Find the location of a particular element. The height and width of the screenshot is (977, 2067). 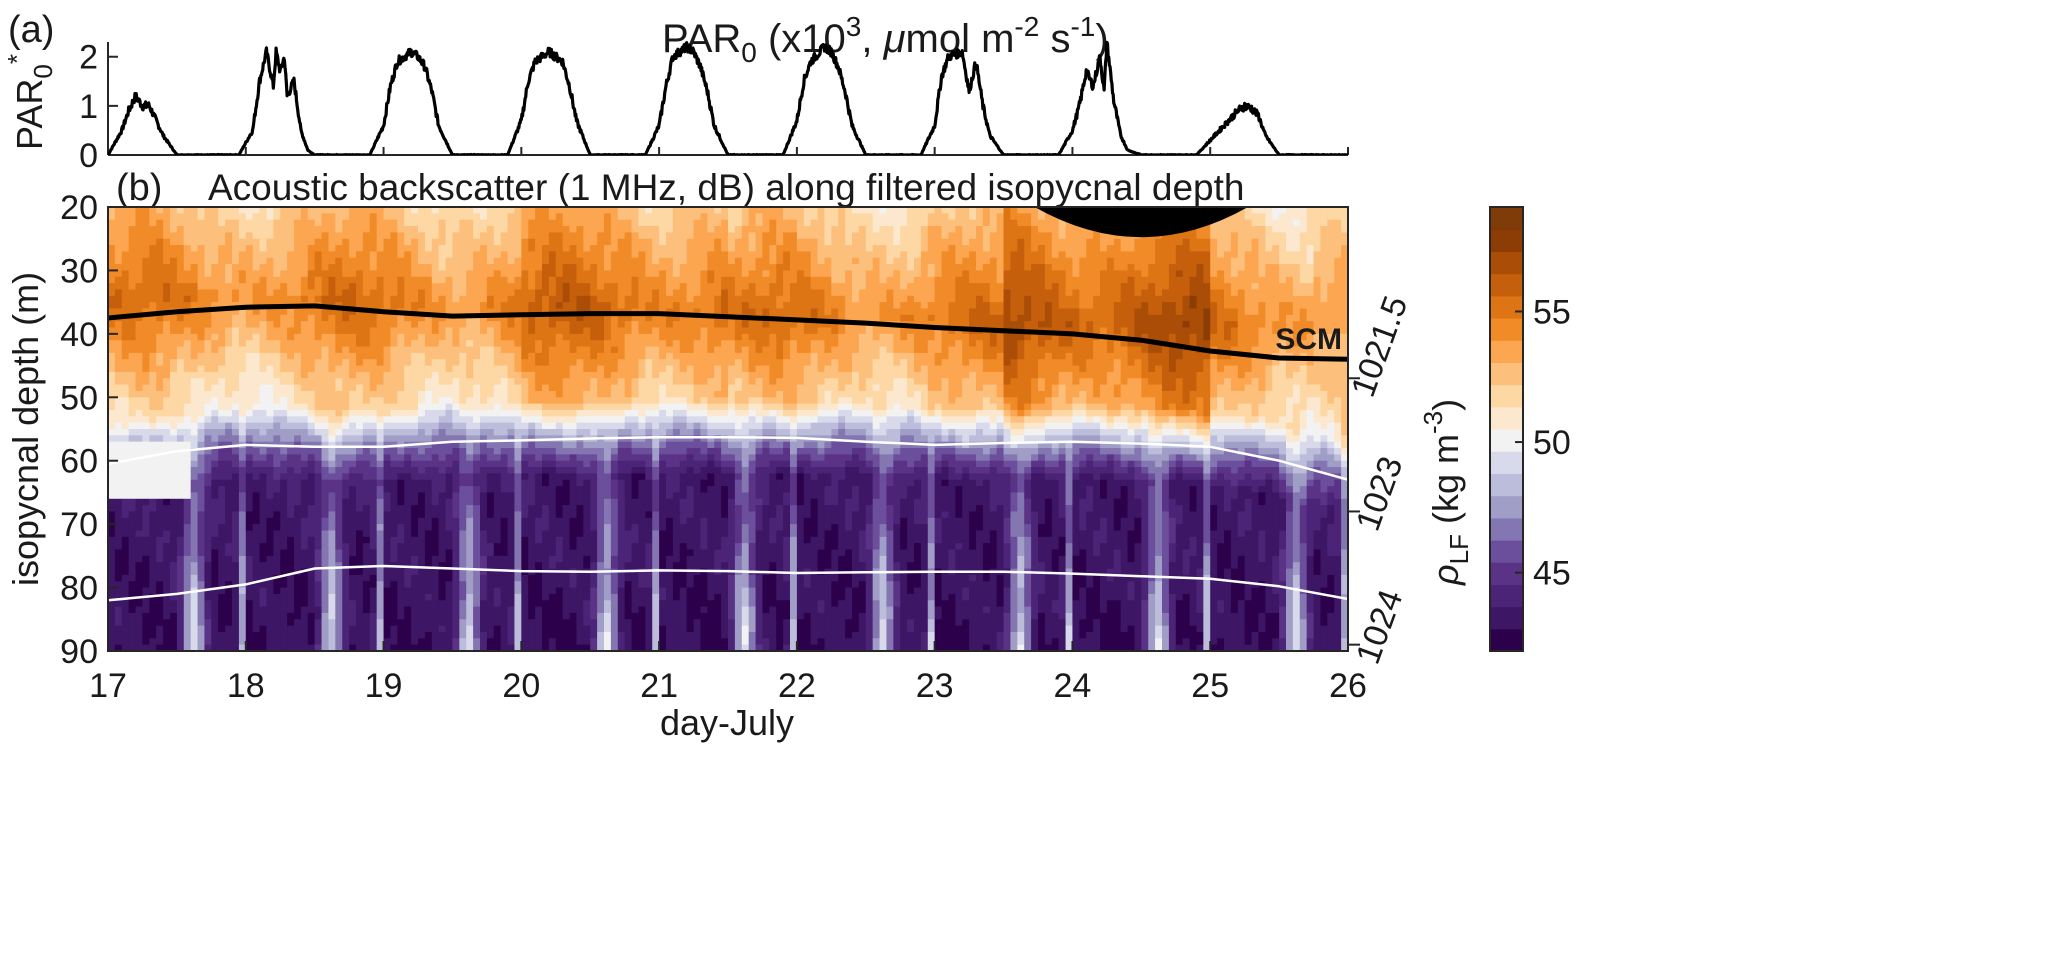

panel-a-ytick-label: 0 is located at coordinates (88, 156).